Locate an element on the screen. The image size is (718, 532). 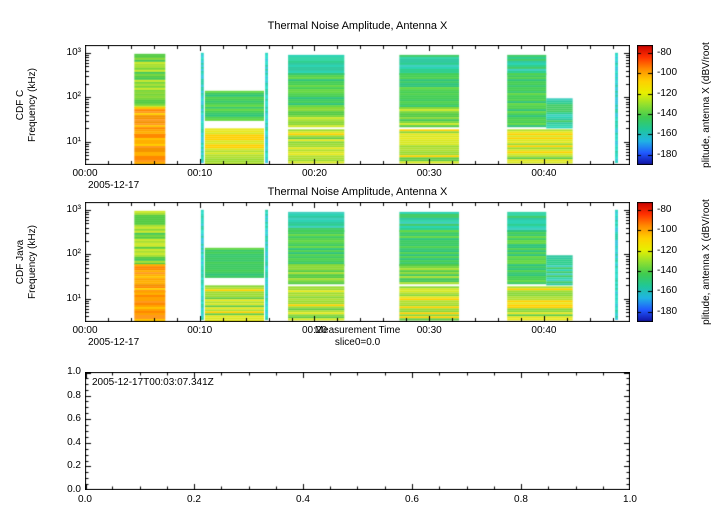
y-tick-label: 0.6 is located at coordinates (74, 419).